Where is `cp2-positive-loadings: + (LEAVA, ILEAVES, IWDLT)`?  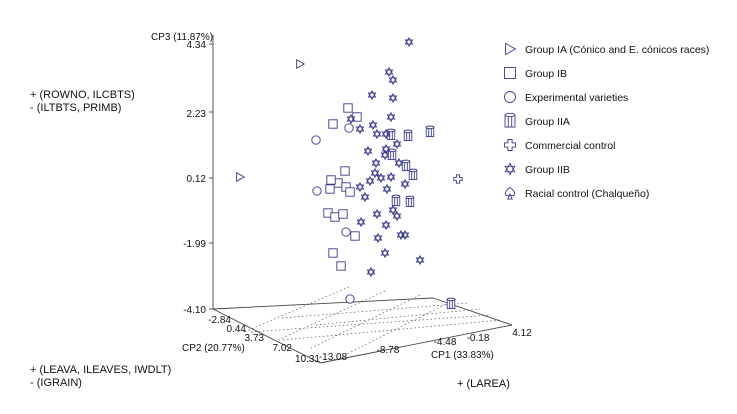 cp2-positive-loadings: + (LEAVA, ILEAVES, IWDLT) is located at coordinates (101, 370).